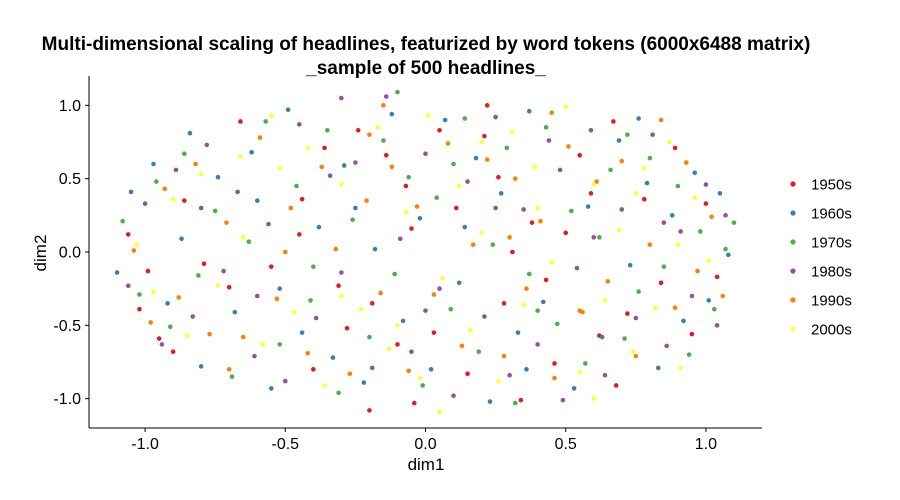 The width and height of the screenshot is (900, 500). I want to click on legend-label: 1970s, so click(831, 243).